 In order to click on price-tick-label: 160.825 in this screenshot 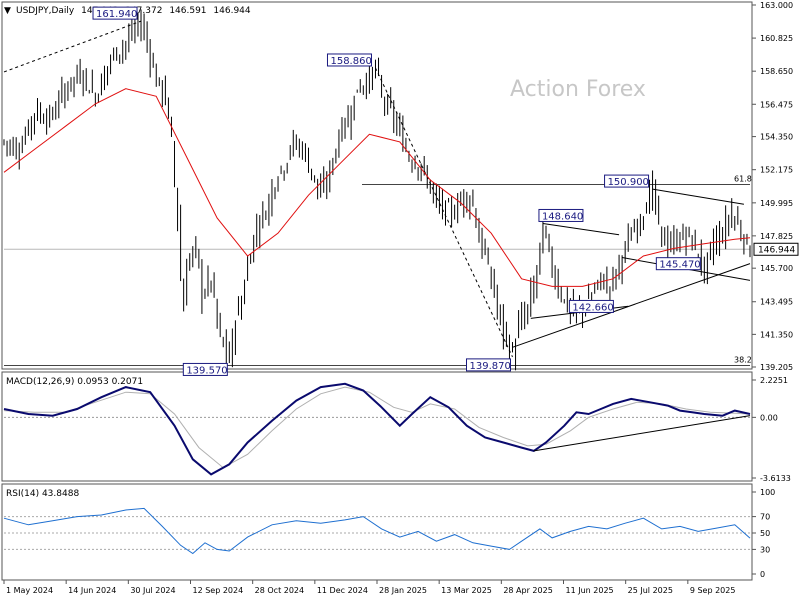, I will do `click(776, 38)`.